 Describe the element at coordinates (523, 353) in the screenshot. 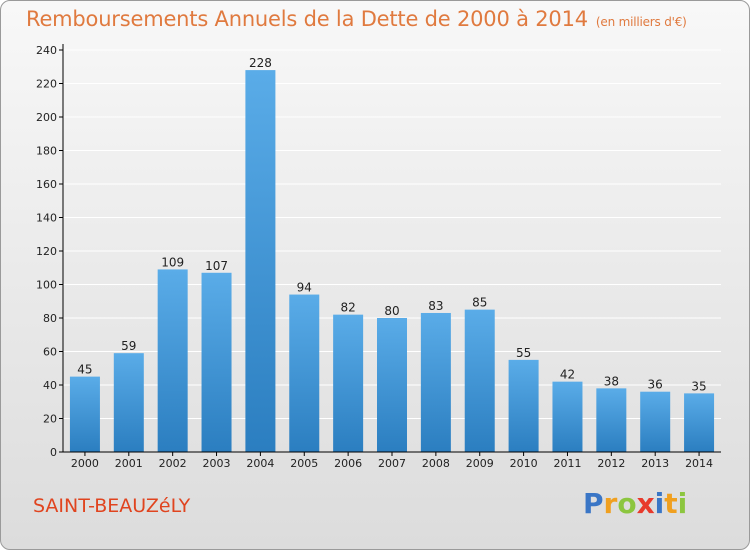

I see `value-label-2010: 55` at that location.